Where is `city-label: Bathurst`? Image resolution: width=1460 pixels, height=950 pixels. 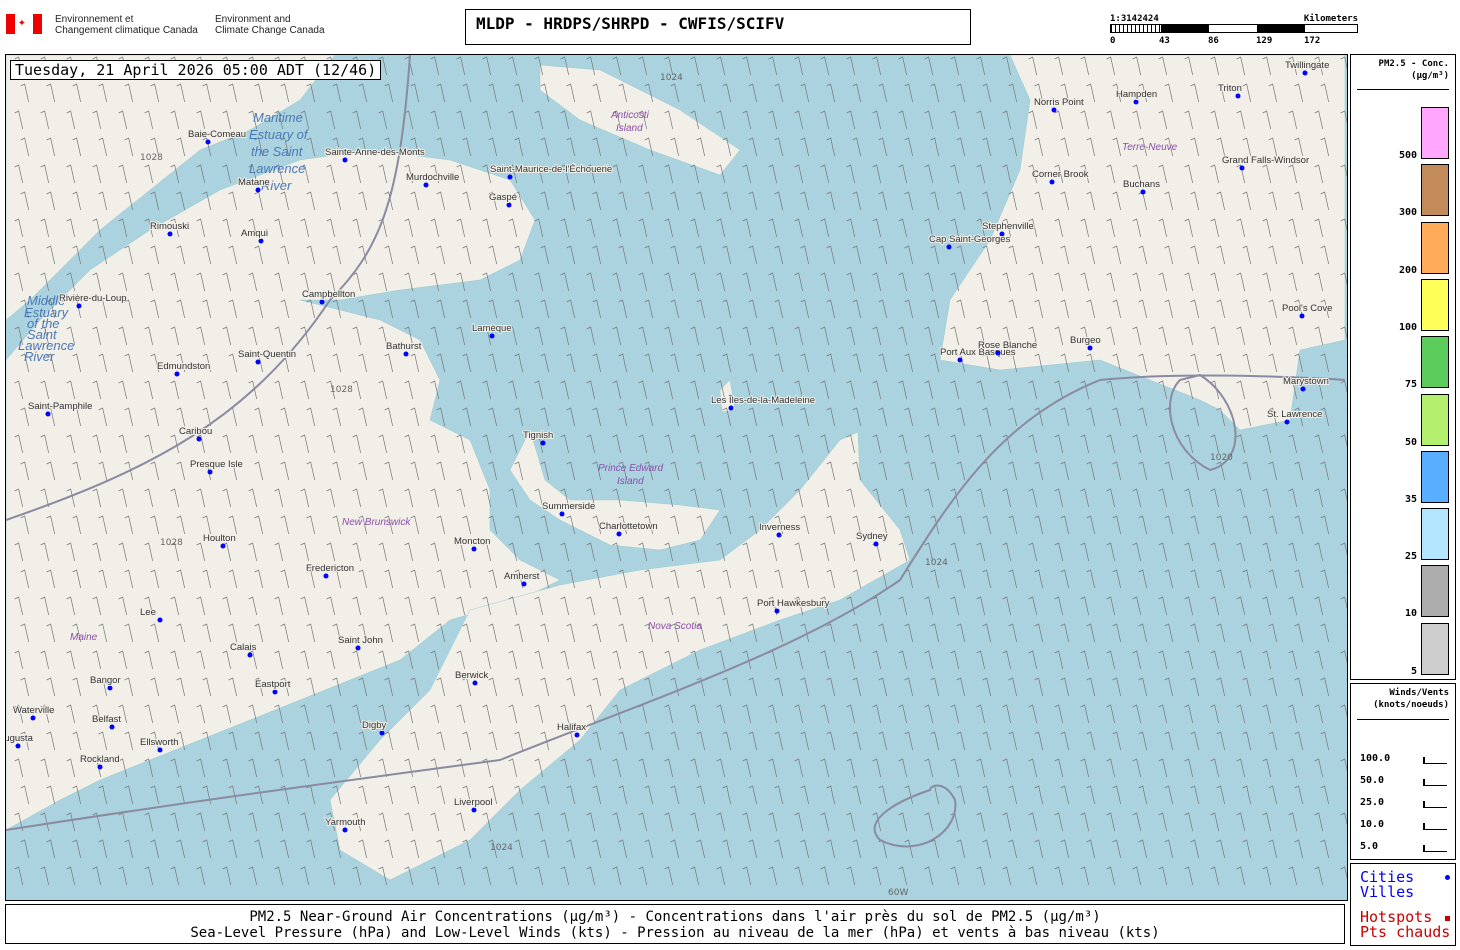 city-label: Bathurst is located at coordinates (404, 346).